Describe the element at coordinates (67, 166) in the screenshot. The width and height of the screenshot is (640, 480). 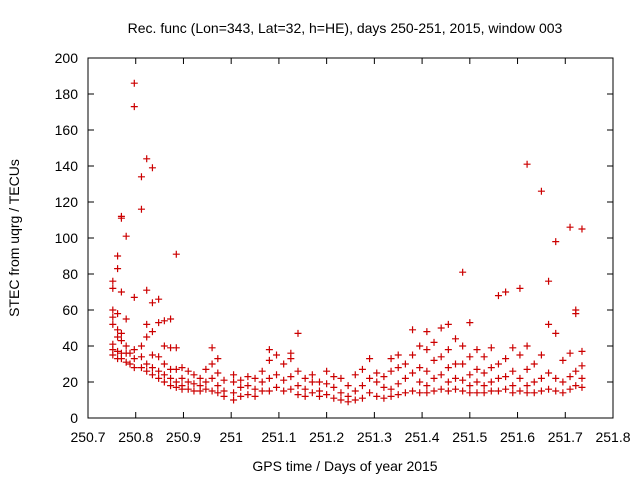
I see `y-tick-label: 140` at that location.